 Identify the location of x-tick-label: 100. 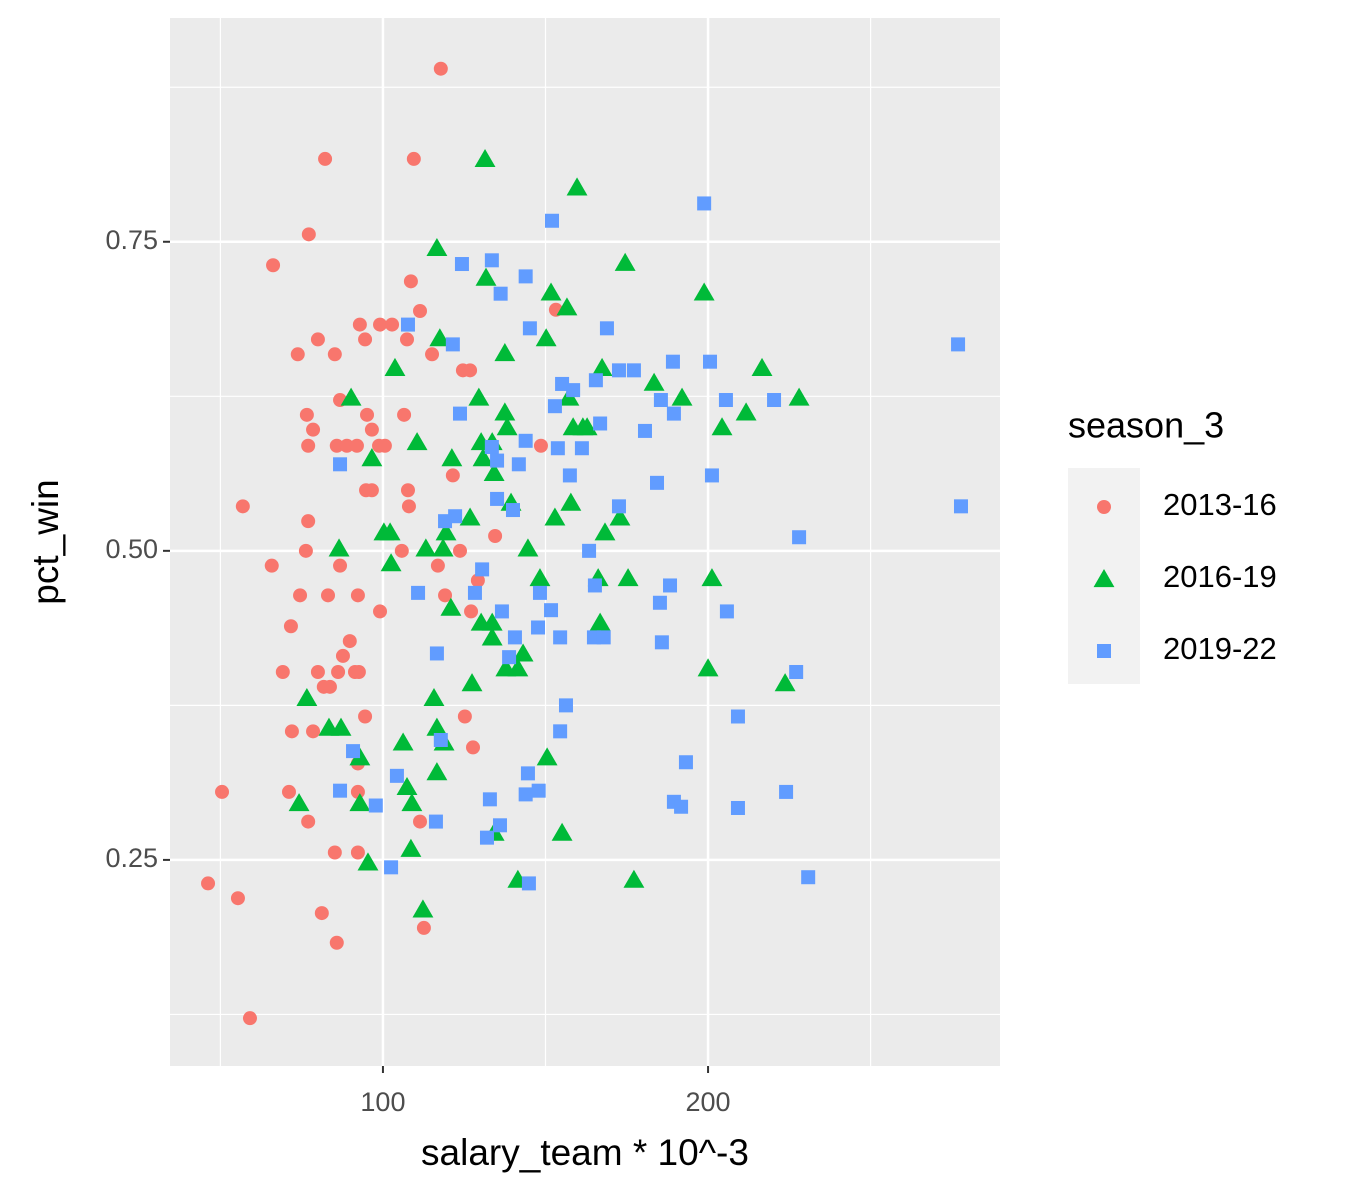
(382, 1102).